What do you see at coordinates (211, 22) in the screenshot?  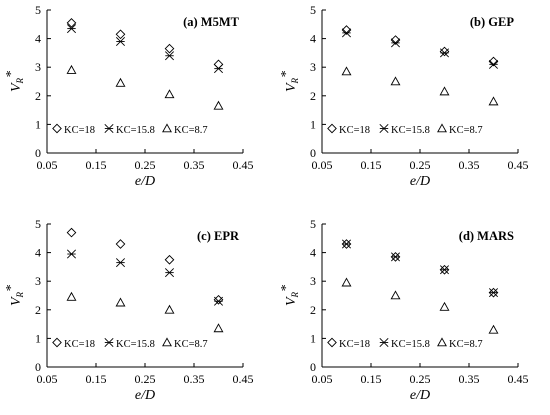 I see `panel-title: (a) M5MT` at bounding box center [211, 22].